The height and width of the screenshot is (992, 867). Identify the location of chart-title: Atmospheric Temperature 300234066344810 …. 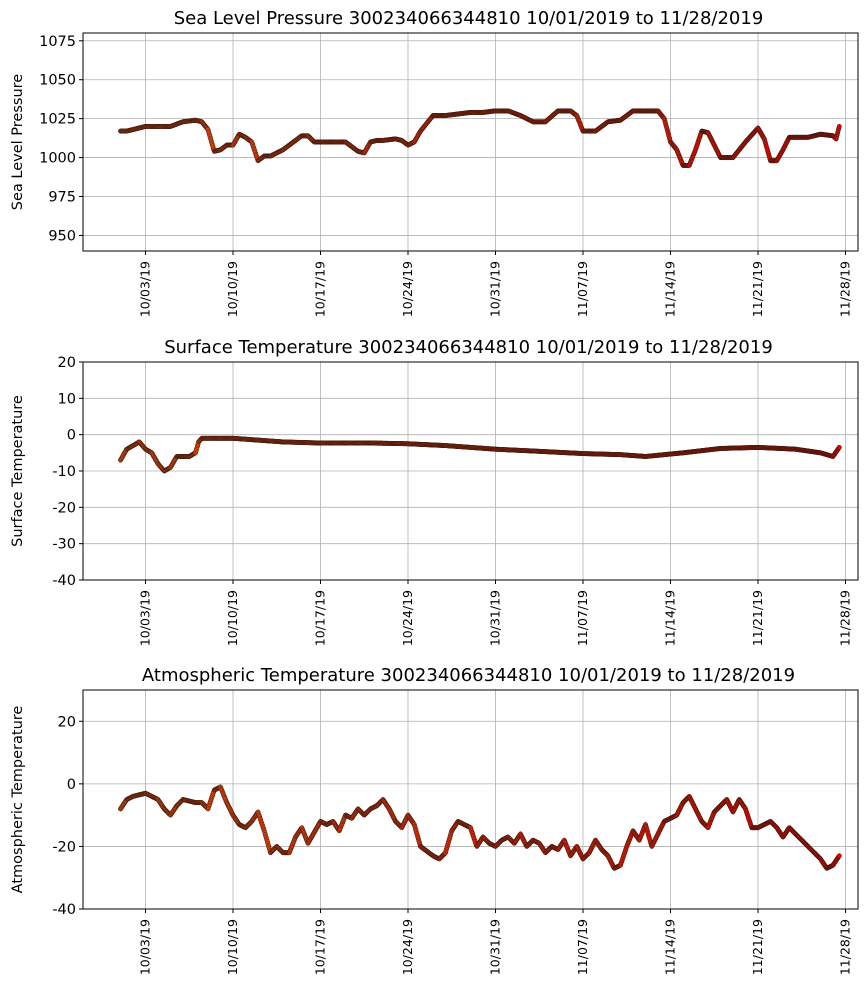
(468, 675).